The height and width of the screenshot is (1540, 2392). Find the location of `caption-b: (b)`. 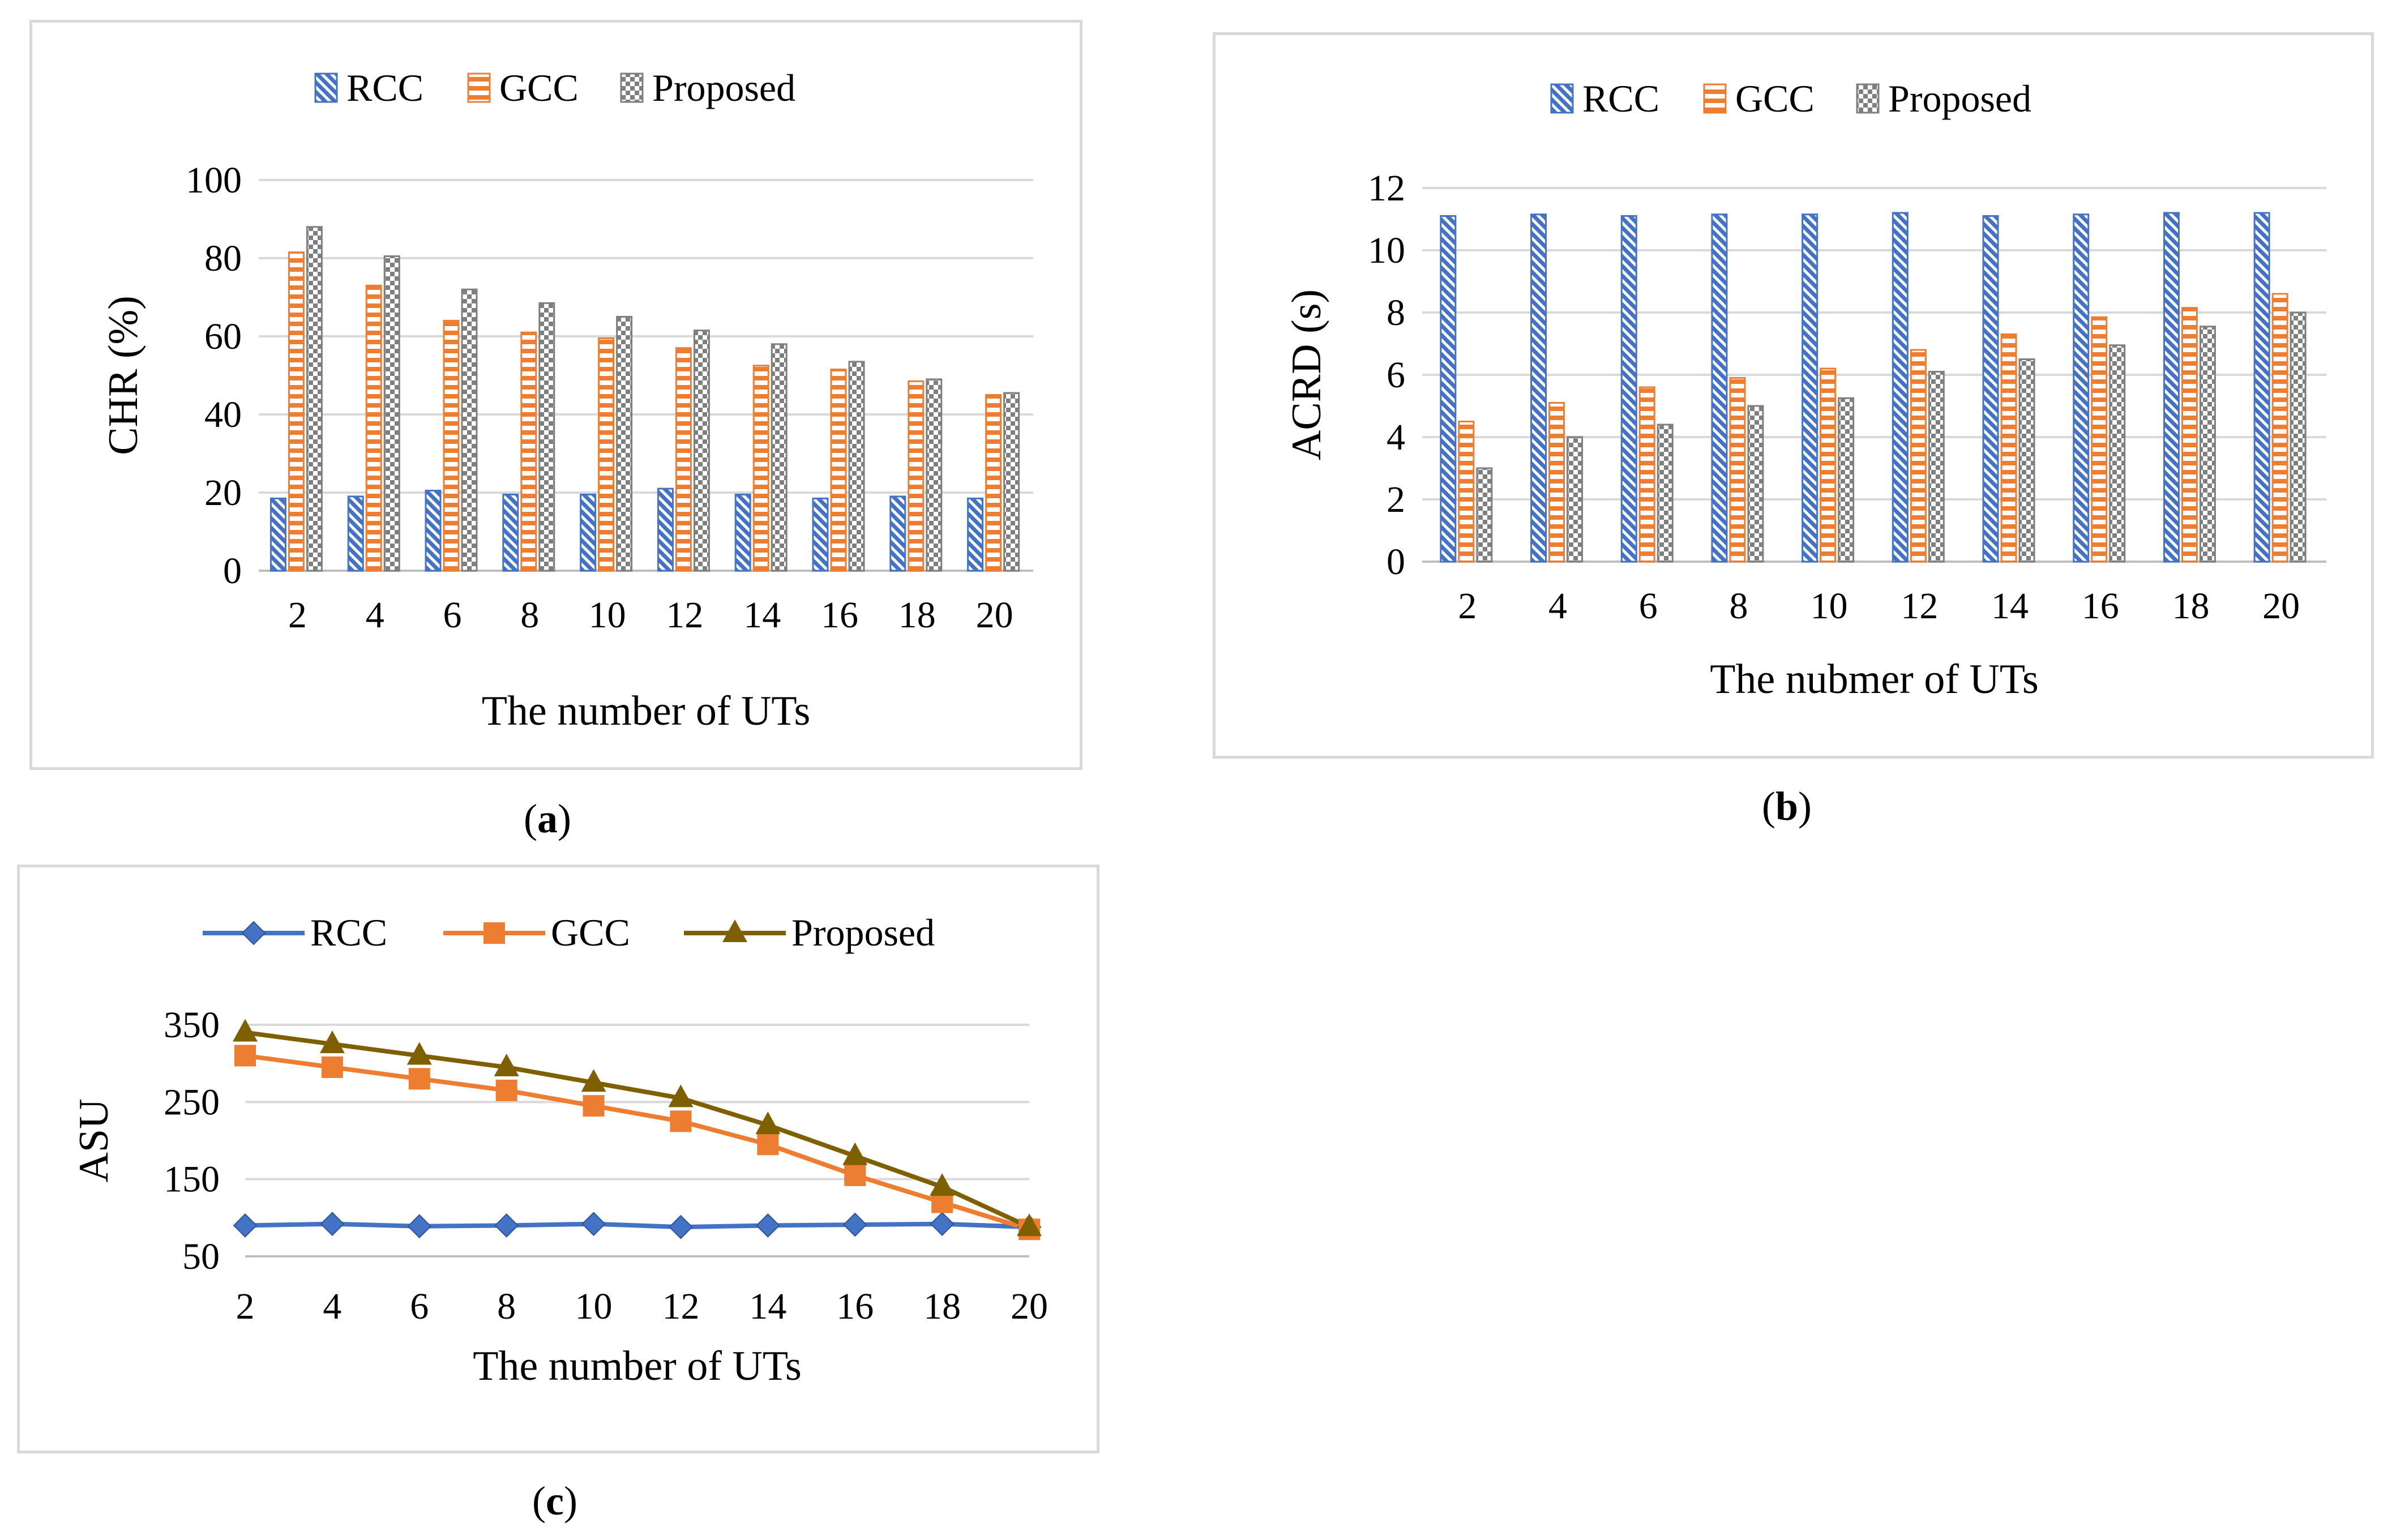

caption-b: (b) is located at coordinates (1787, 806).